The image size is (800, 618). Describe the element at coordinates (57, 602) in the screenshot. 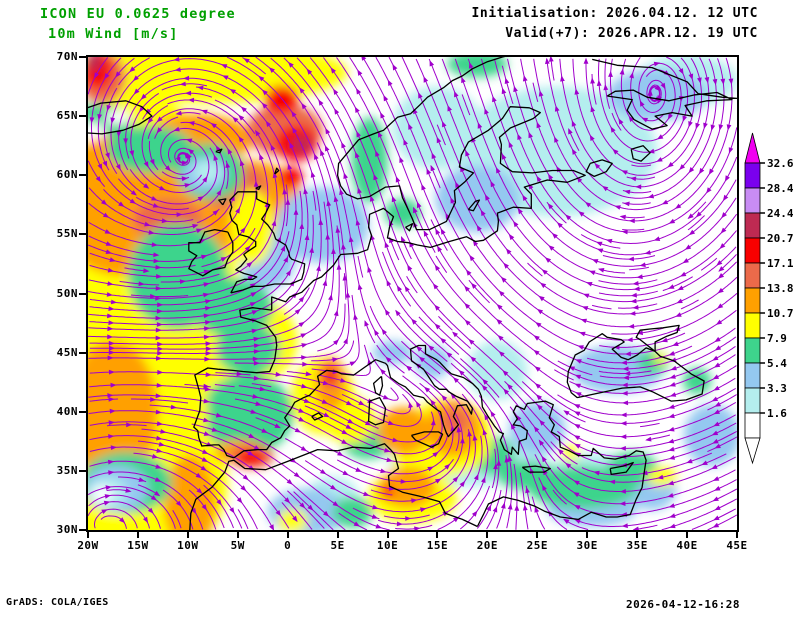

I see `grads-credit: GrADS: COLA/IGES` at that location.